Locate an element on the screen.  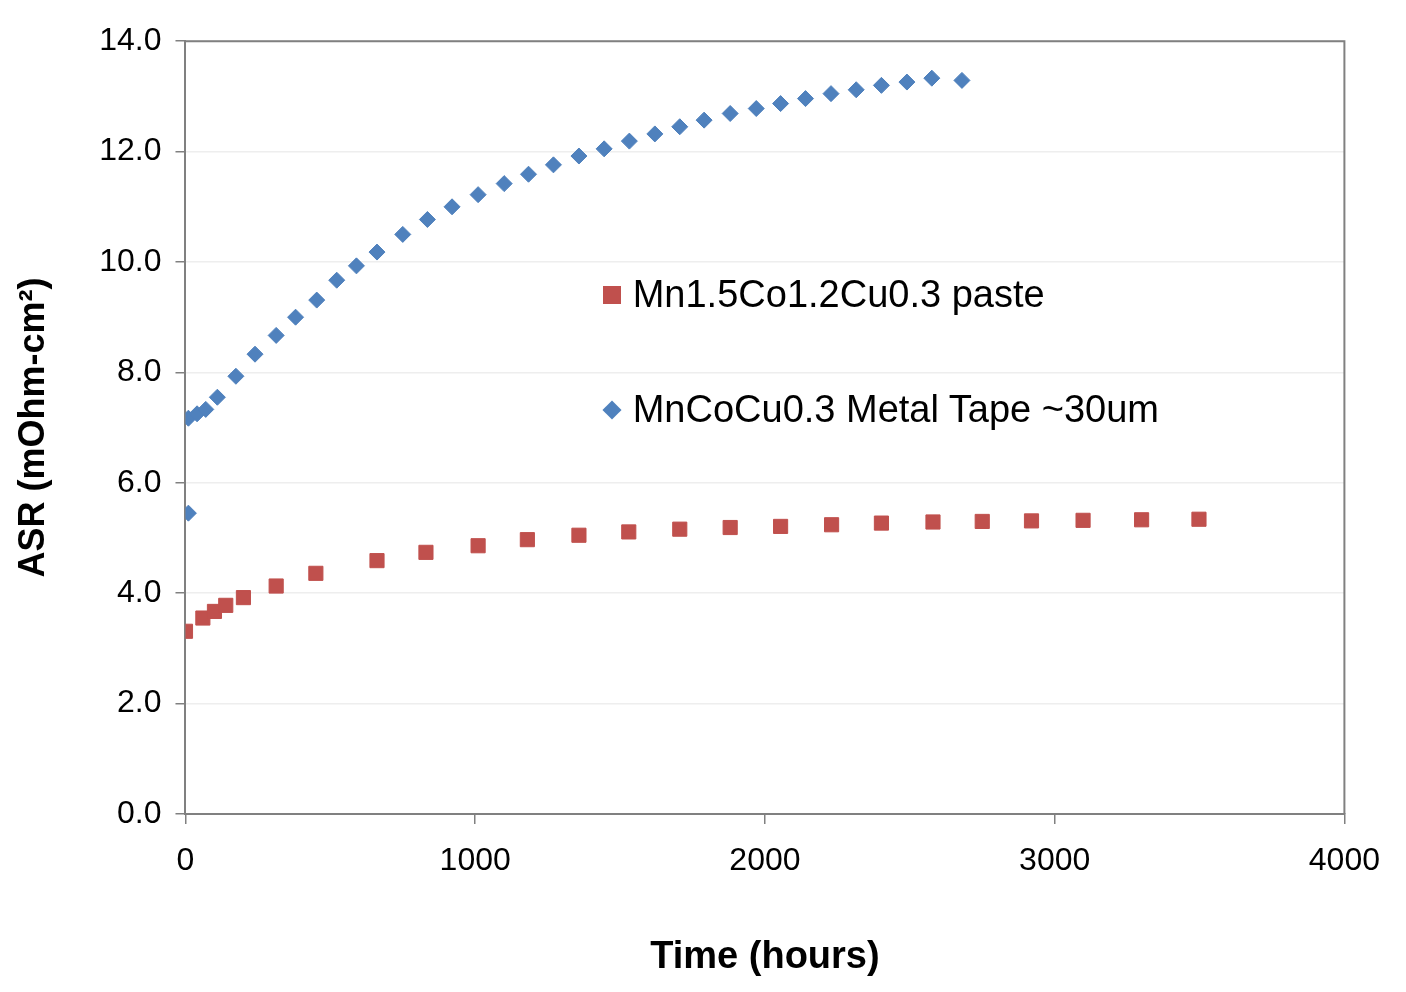
y-tick-label: 6.0 is located at coordinates (139, 480).